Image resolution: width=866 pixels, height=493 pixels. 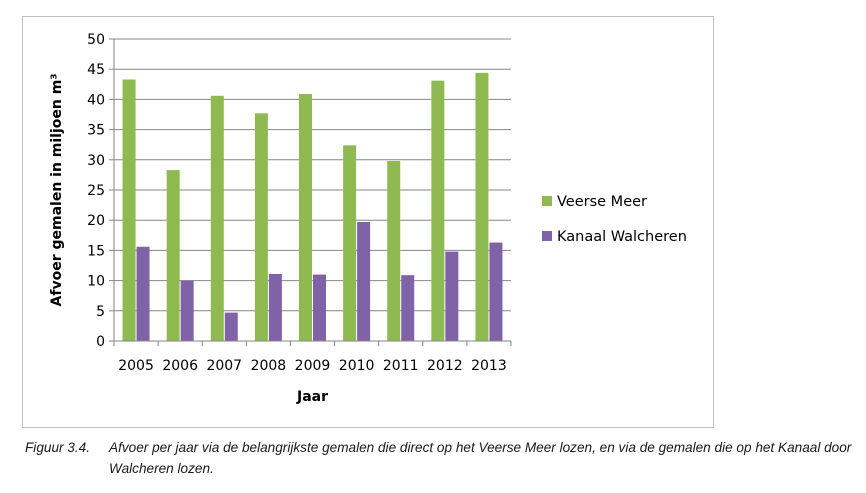 I want to click on caption-label: Figuur 3.4., so click(x=57, y=447).